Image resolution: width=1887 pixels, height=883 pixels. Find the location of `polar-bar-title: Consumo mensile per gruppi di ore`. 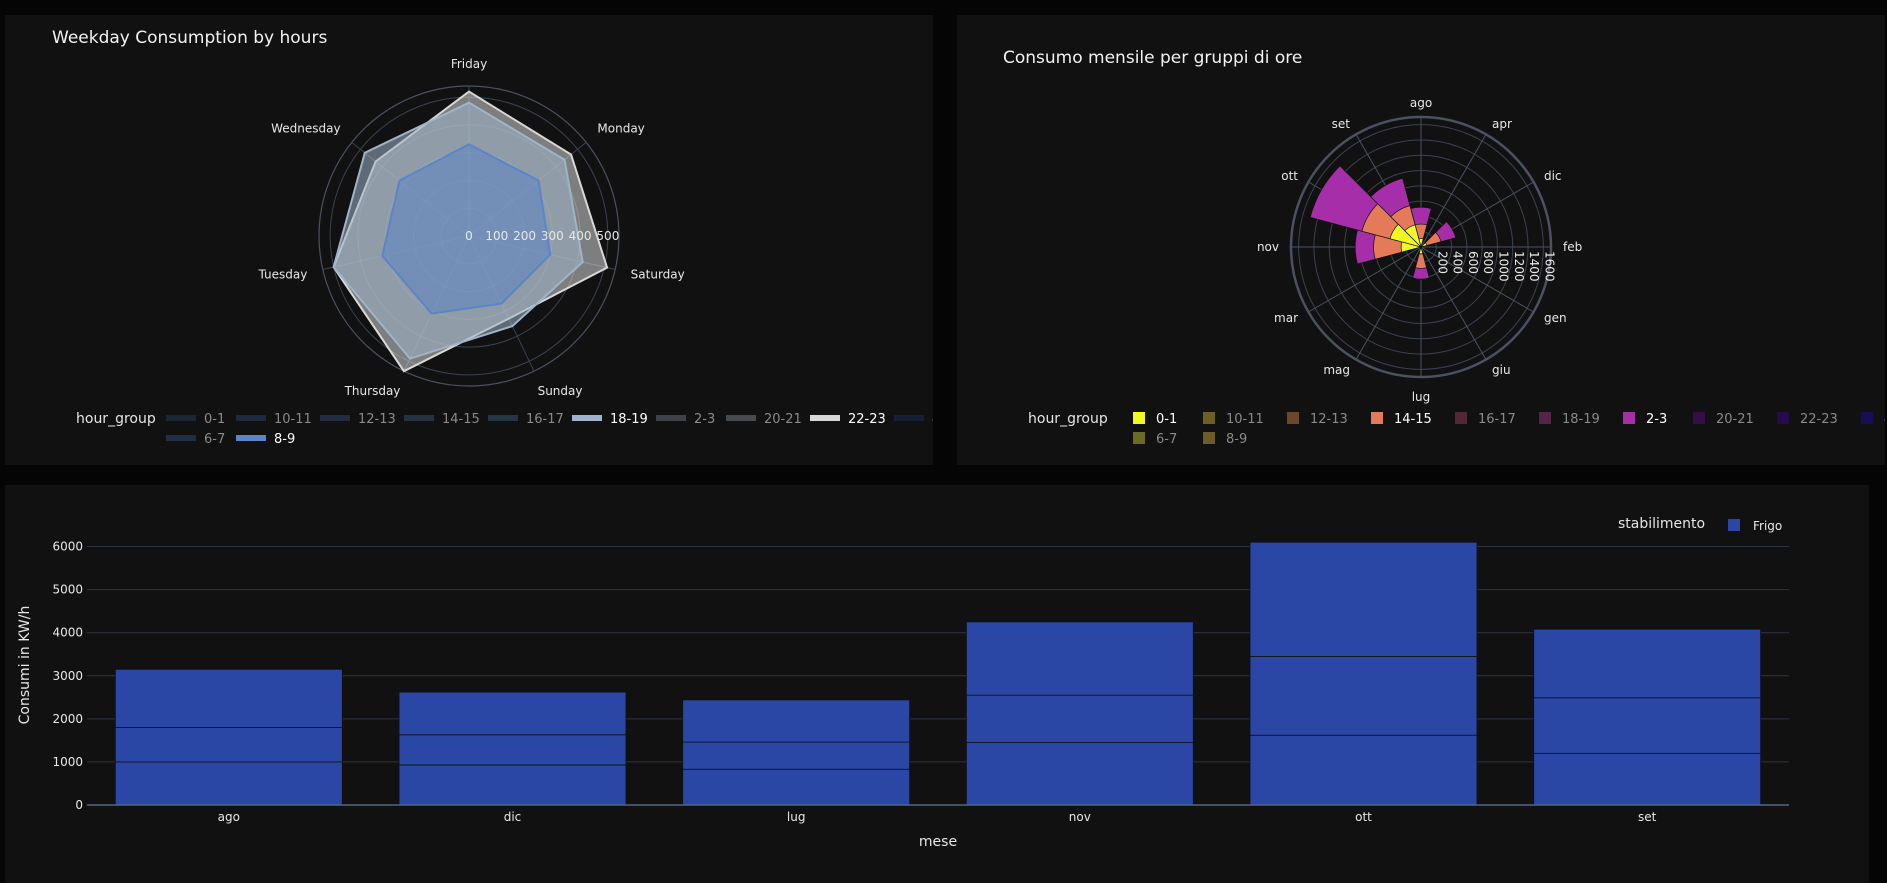

polar-bar-title: Consumo mensile per gruppi di ore is located at coordinates (1153, 58).